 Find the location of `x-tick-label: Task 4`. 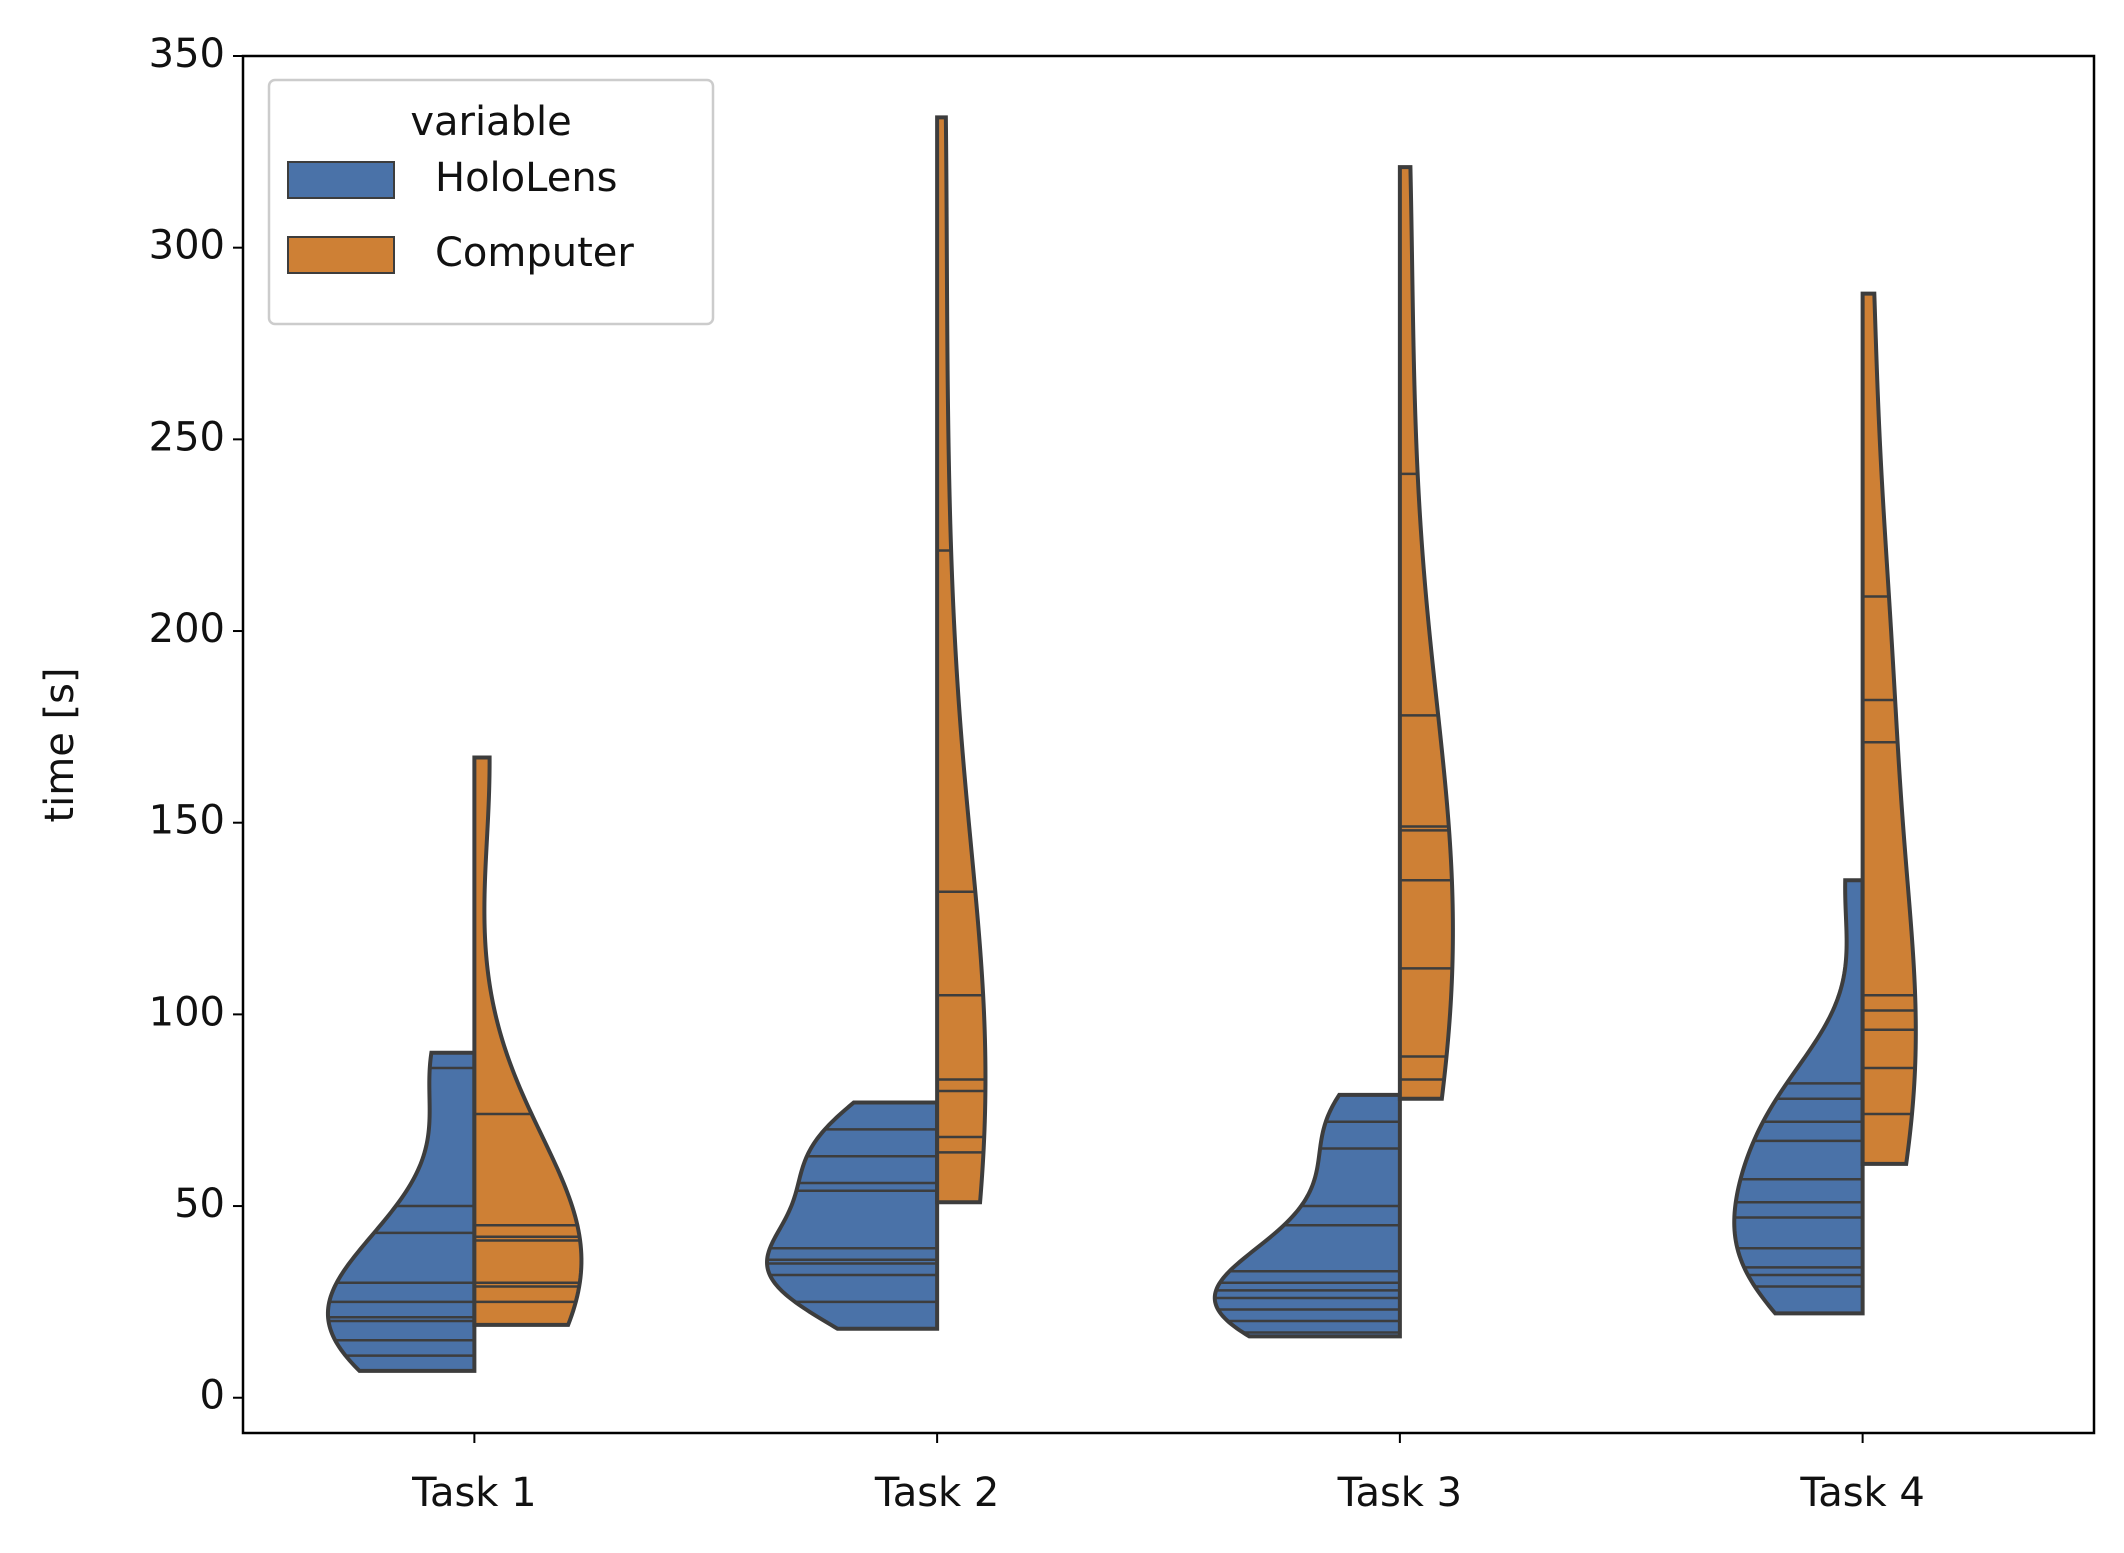

x-tick-label: Task 4 is located at coordinates (1862, 1493).